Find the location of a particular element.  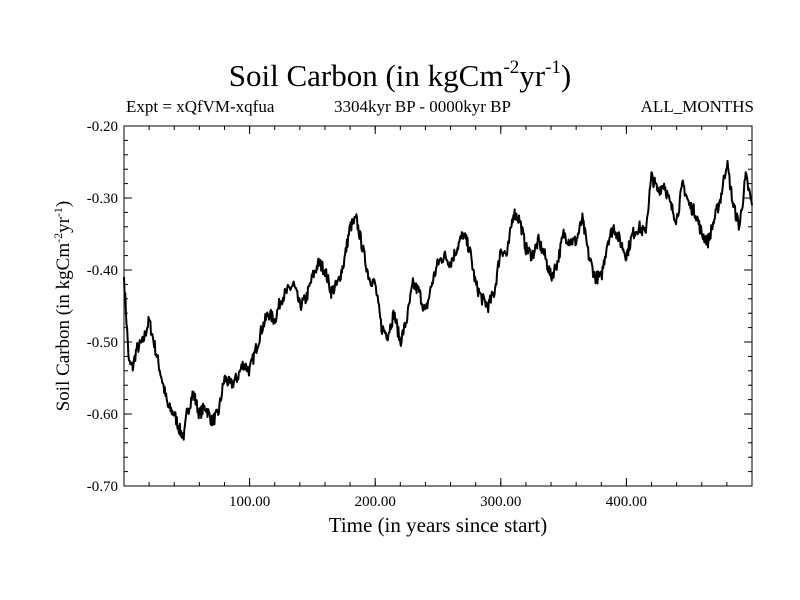

y-tick-label: -0.70 is located at coordinates (102, 487).